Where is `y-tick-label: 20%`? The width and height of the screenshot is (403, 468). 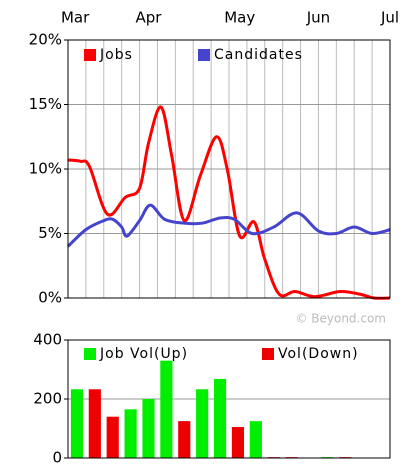 y-tick-label: 20% is located at coordinates (45, 40).